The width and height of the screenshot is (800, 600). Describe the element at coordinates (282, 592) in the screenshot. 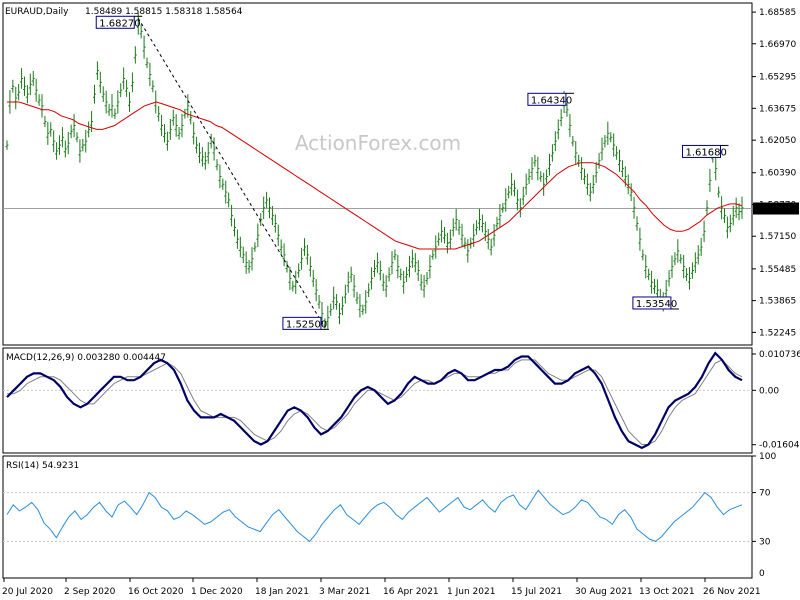

I see `x-tick-label: 18 Jan 2021` at that location.